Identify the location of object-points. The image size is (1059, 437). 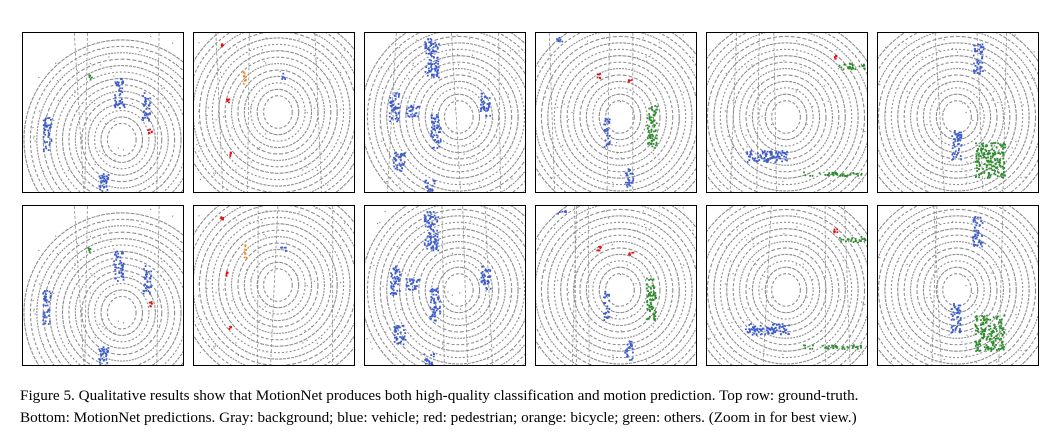
(440, 115).